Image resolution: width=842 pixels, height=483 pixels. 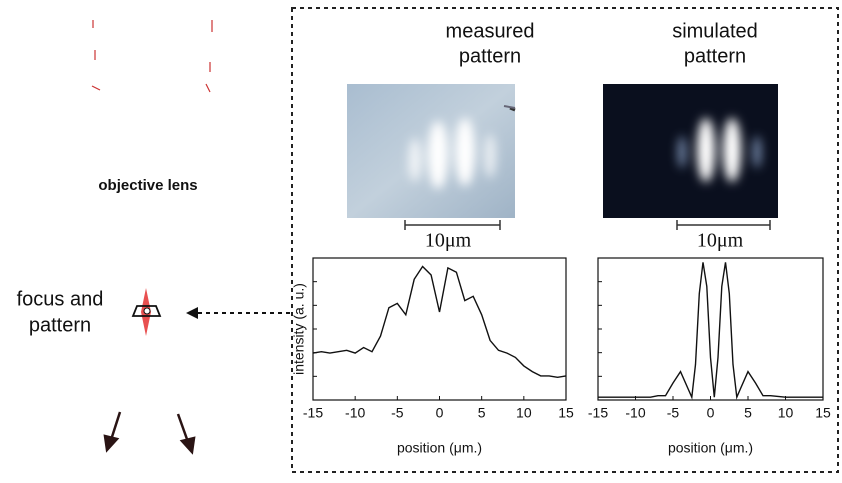 I want to click on lens-label: objective lens, so click(x=147, y=185).